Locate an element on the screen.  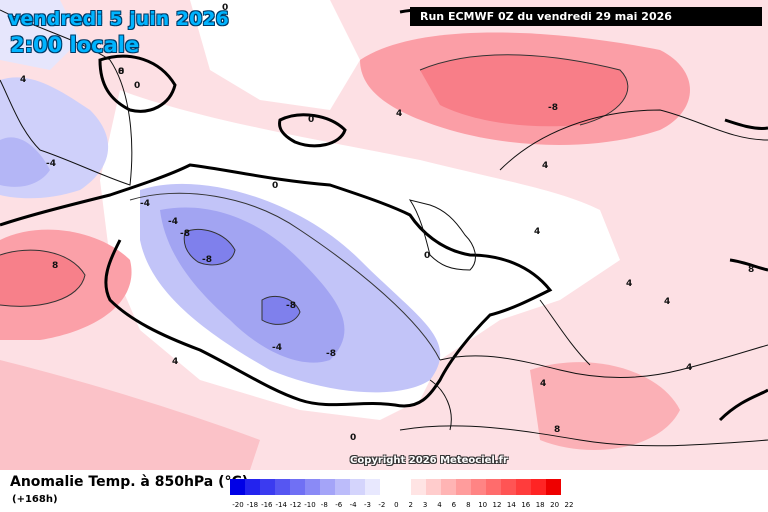
legend-tick: 3 is located at coordinates (425, 505).